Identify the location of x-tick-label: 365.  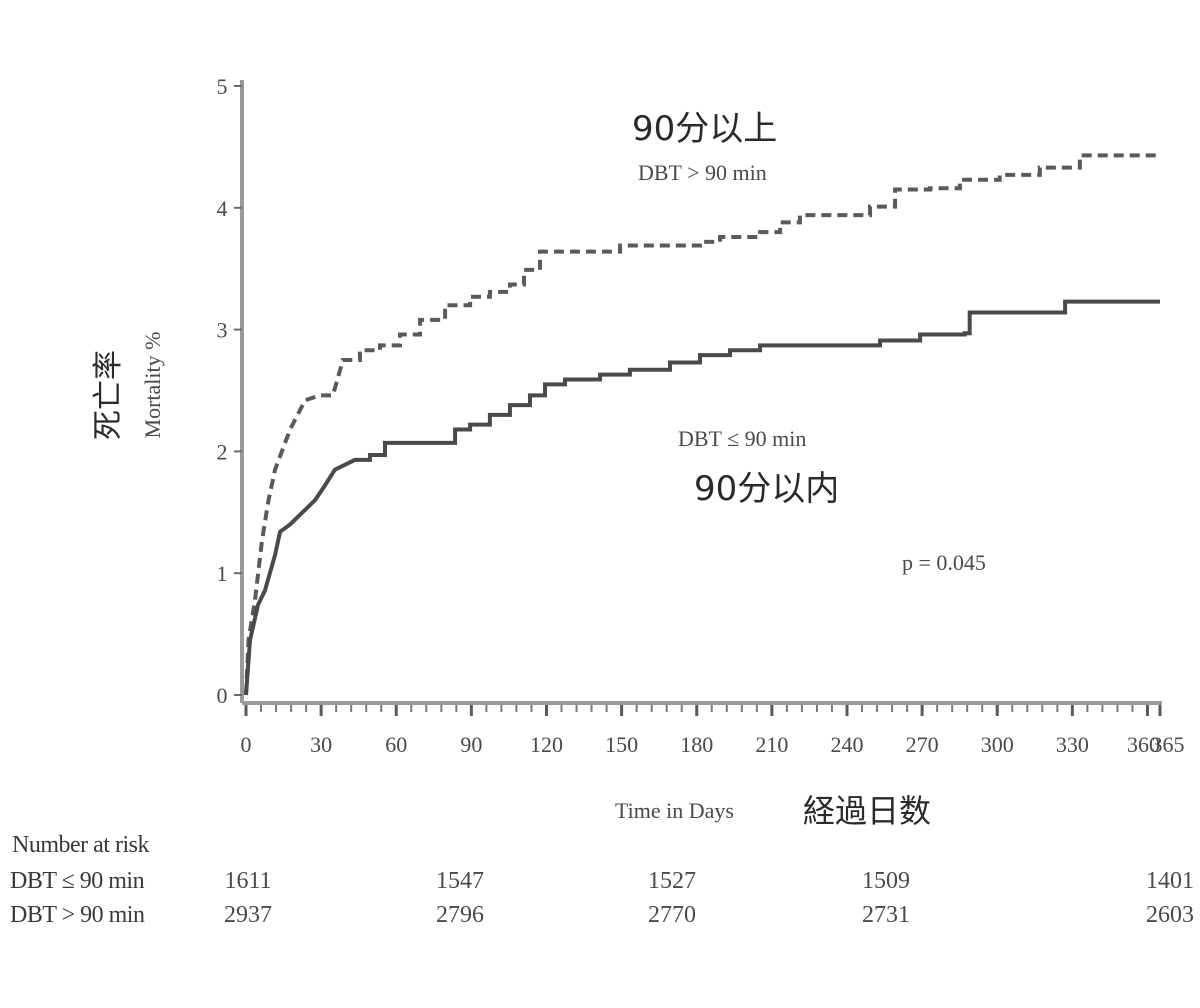
(1168, 744).